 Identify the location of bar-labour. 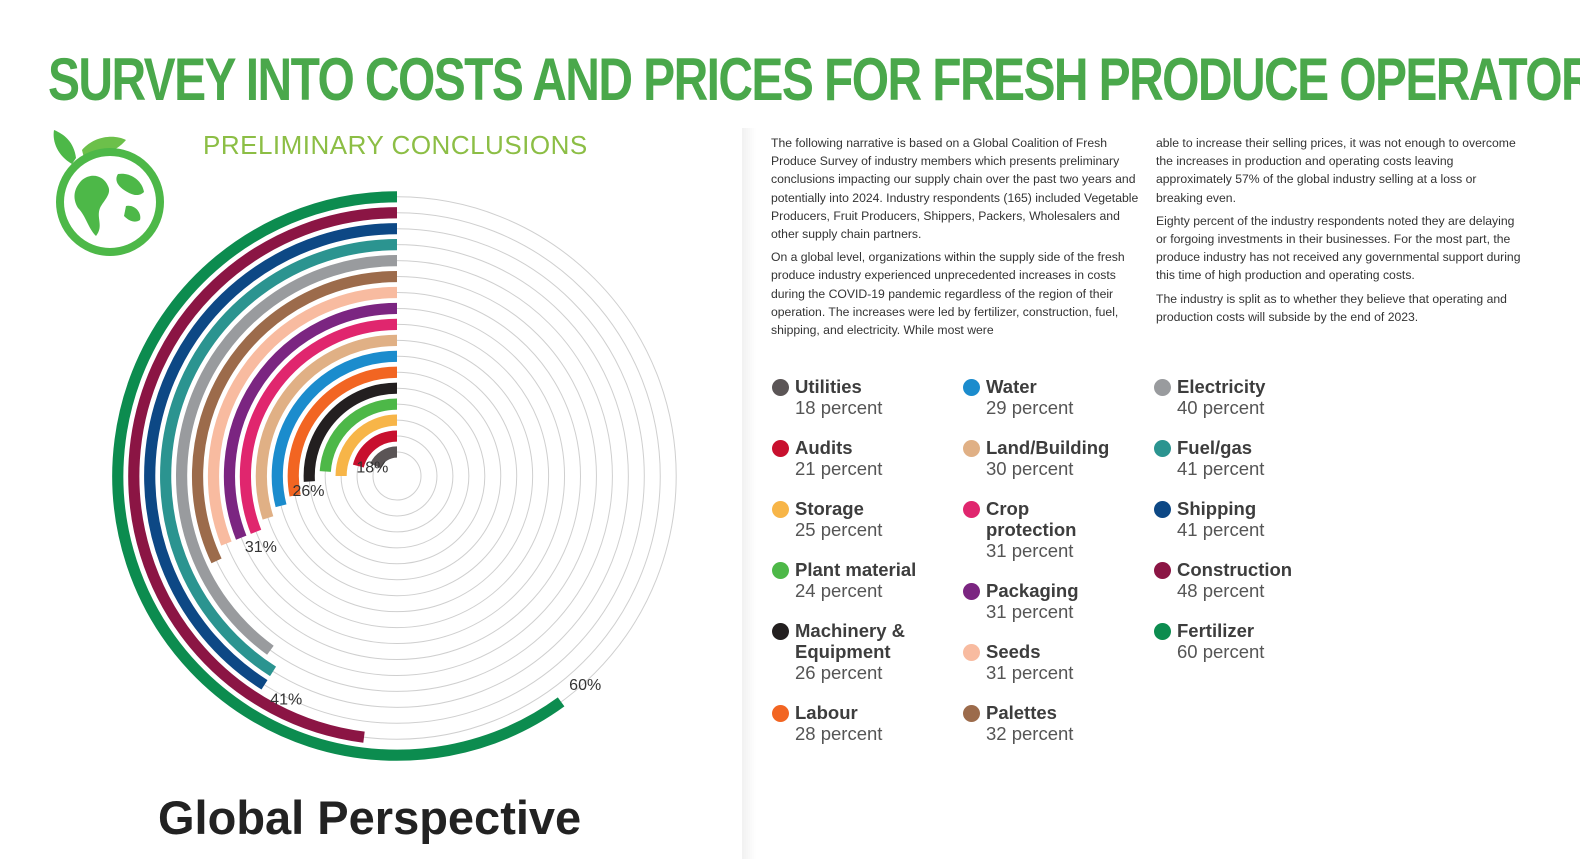
(342, 431).